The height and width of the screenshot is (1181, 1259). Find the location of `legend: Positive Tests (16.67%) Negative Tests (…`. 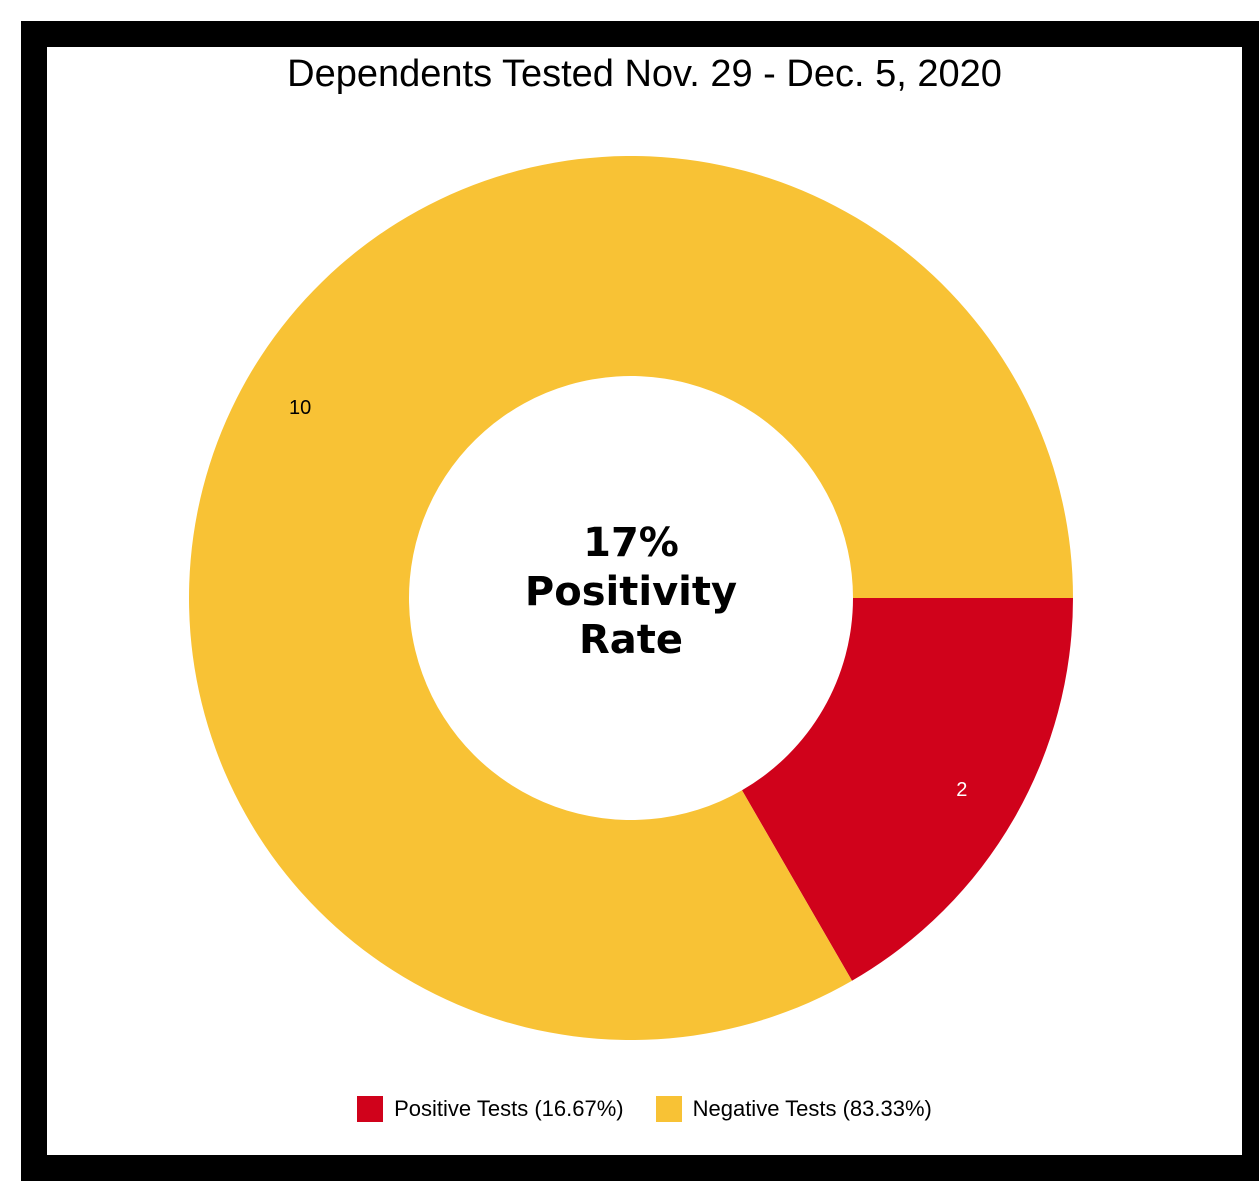

legend: Positive Tests (16.67%) Negative Tests (… is located at coordinates (644, 1109).